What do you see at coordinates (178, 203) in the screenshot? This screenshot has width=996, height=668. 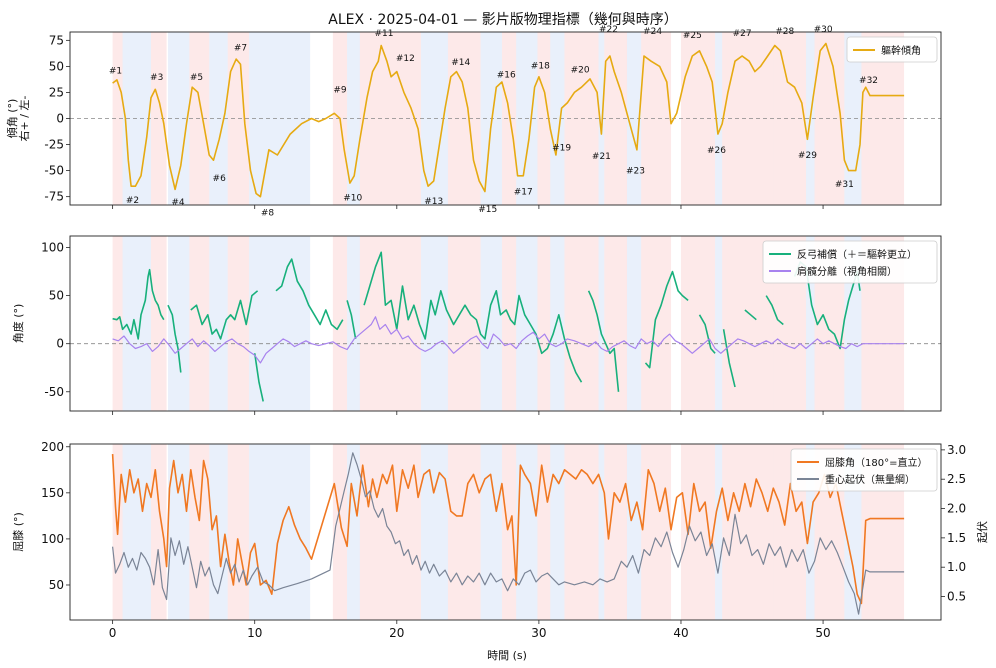 I see `cycle-annotation: #4` at bounding box center [178, 203].